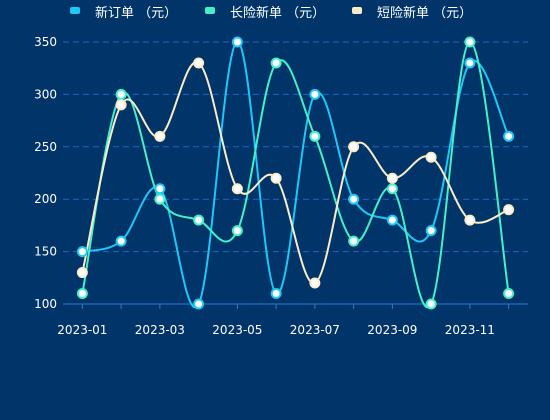 This screenshot has height=420, width=550. I want to click on x-tick-label: 2023-07, so click(315, 330).